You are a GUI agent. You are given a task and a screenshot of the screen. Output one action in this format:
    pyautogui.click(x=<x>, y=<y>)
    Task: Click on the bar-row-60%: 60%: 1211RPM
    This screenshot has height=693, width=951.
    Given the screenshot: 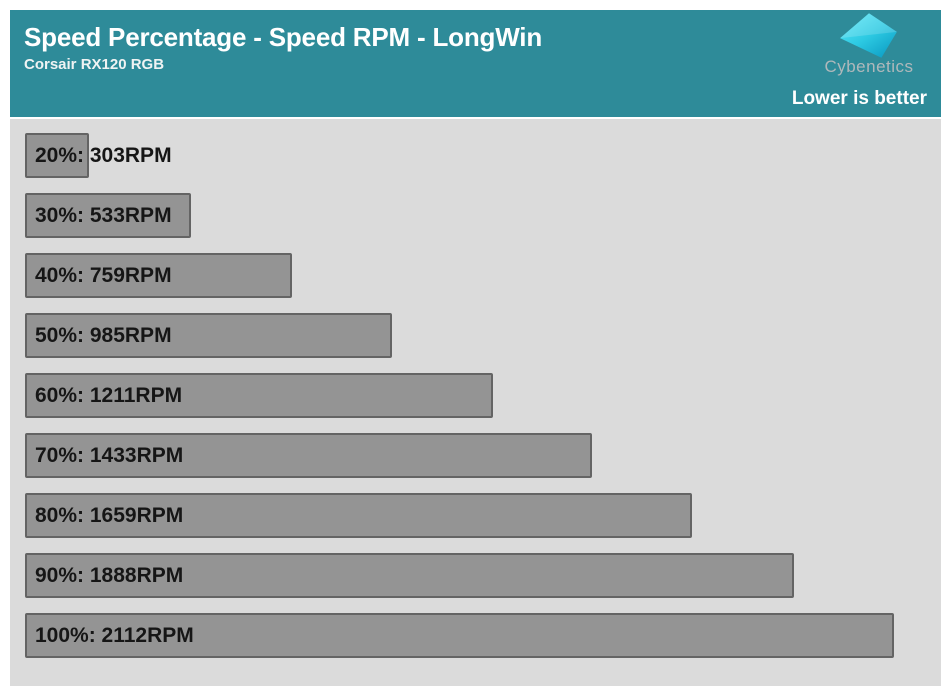 What is the action you would take?
    pyautogui.click(x=483, y=395)
    